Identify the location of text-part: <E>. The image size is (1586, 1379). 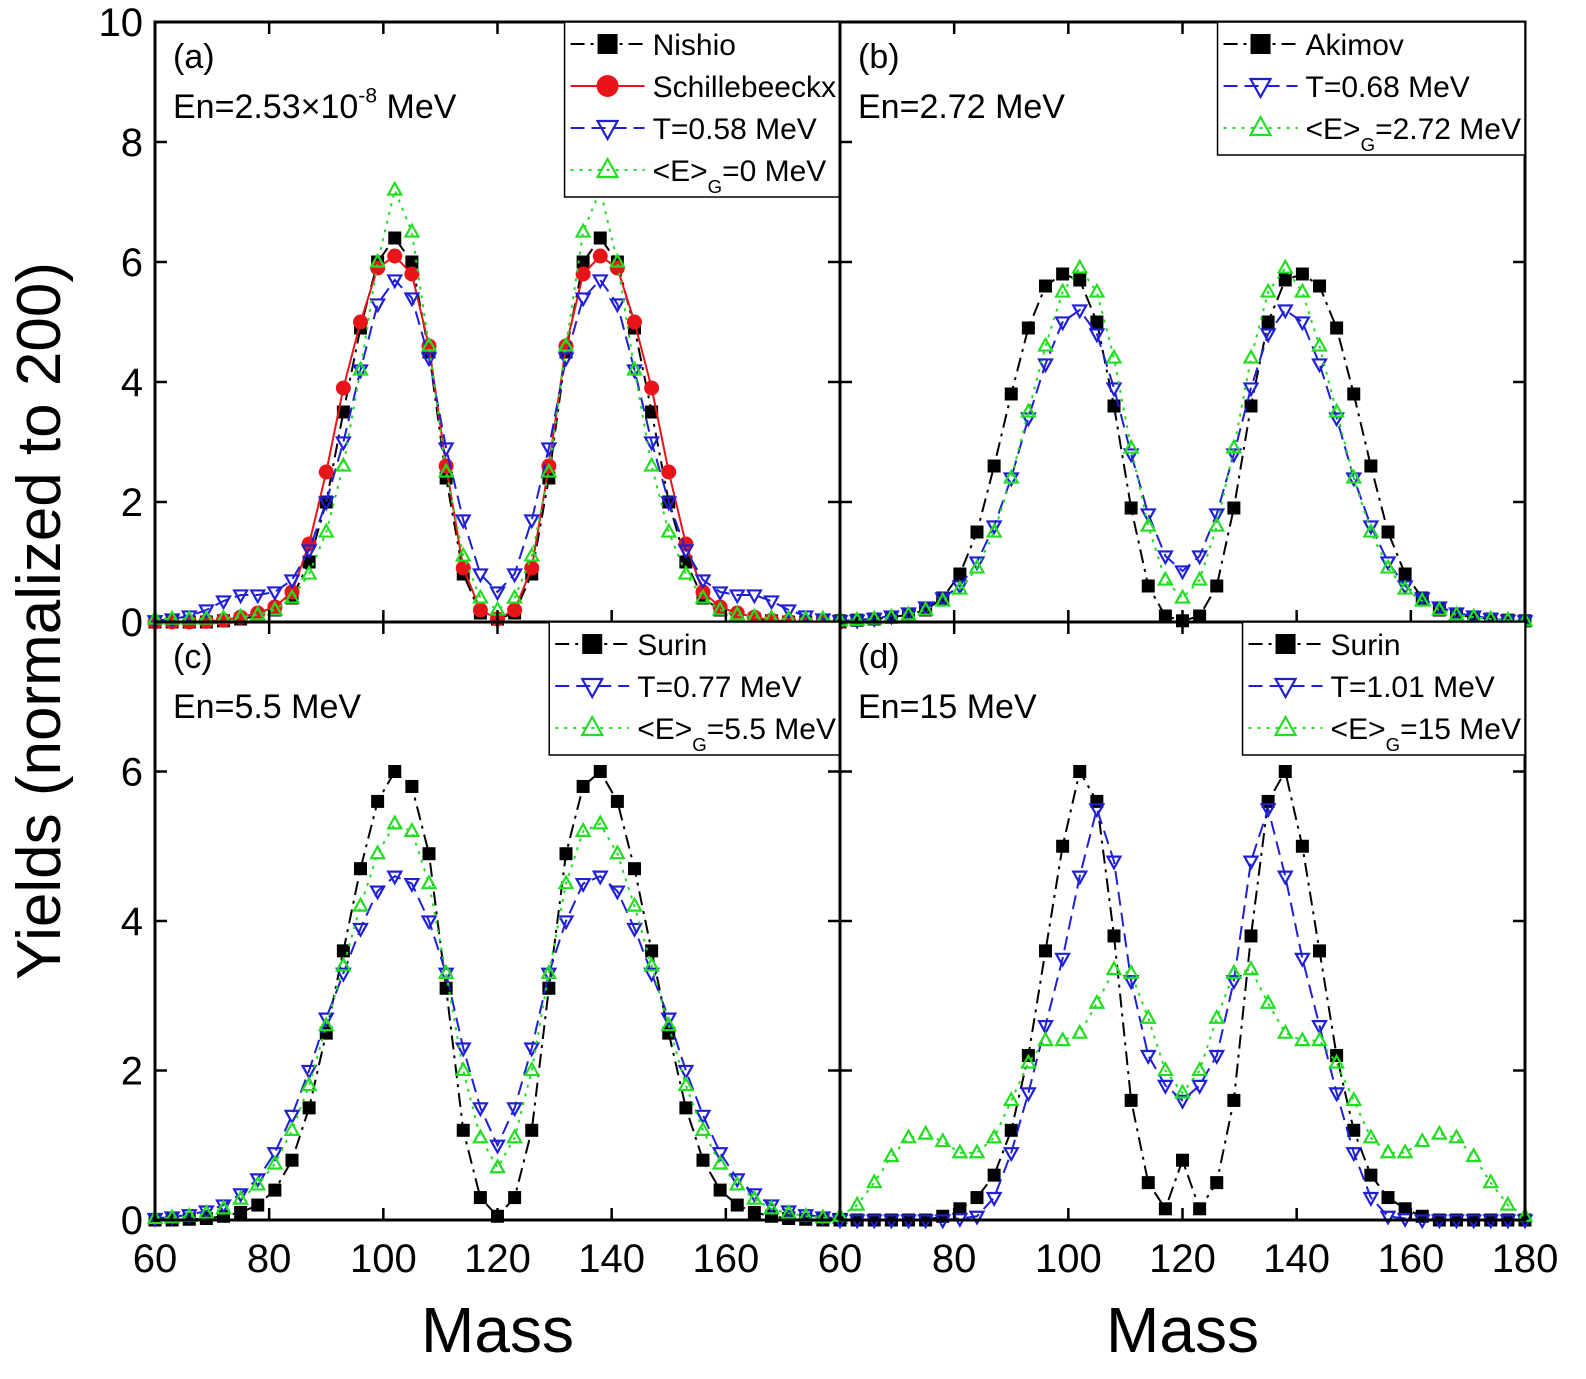
(1333, 129).